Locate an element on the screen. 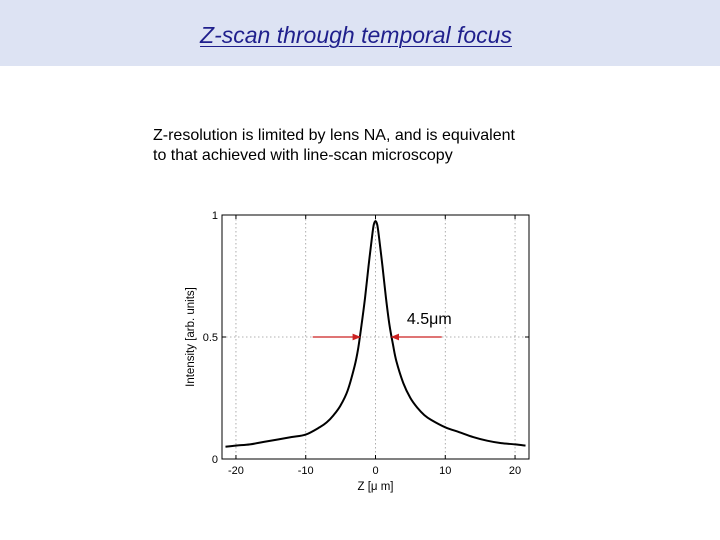 The height and width of the screenshot is (540, 720). y-tick-label: 0.5 is located at coordinates (210, 338).